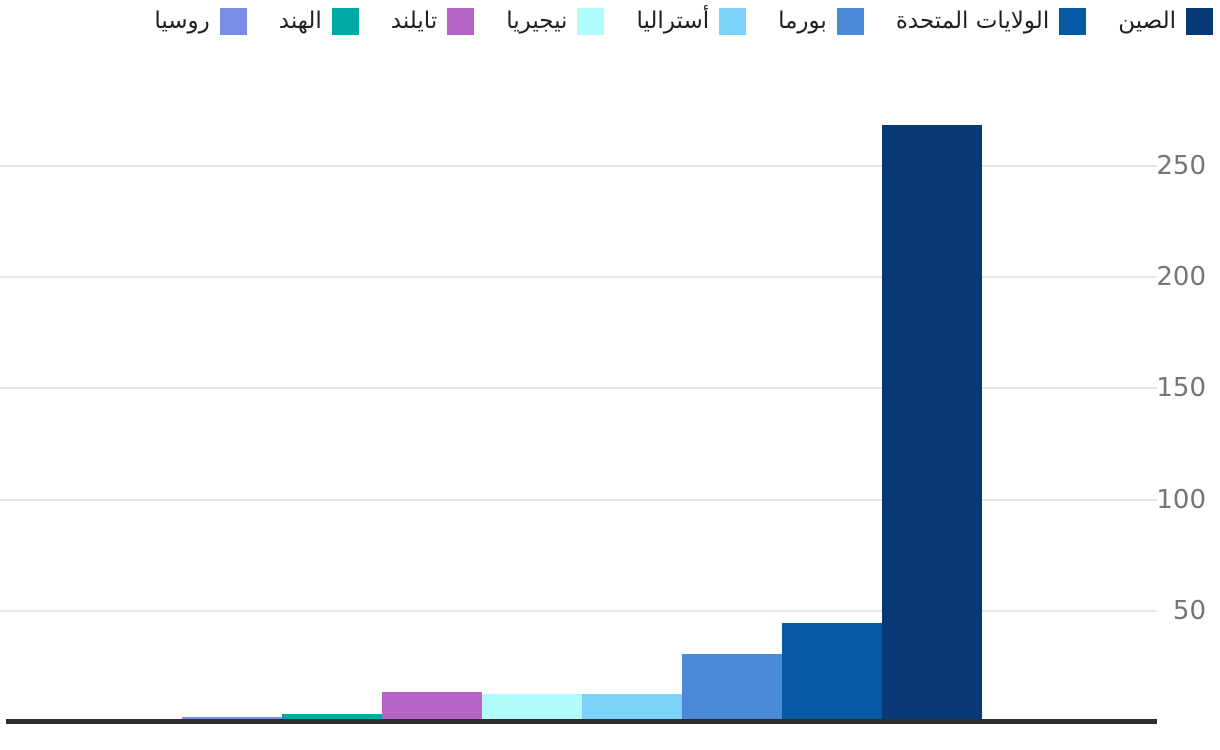 The image size is (1220, 750). What do you see at coordinates (1189, 611) in the screenshot?
I see `y-axis-tick-label: 50` at bounding box center [1189, 611].